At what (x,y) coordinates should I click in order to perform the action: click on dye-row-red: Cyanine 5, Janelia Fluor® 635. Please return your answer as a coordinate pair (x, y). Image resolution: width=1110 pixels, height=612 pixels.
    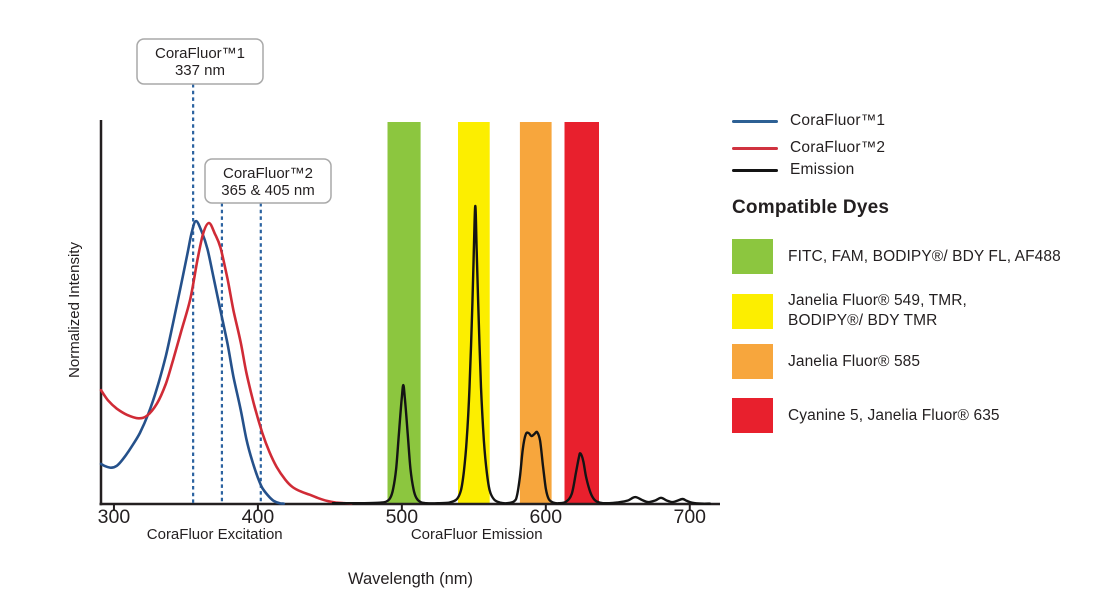
    Looking at the image, I should click on (866, 415).